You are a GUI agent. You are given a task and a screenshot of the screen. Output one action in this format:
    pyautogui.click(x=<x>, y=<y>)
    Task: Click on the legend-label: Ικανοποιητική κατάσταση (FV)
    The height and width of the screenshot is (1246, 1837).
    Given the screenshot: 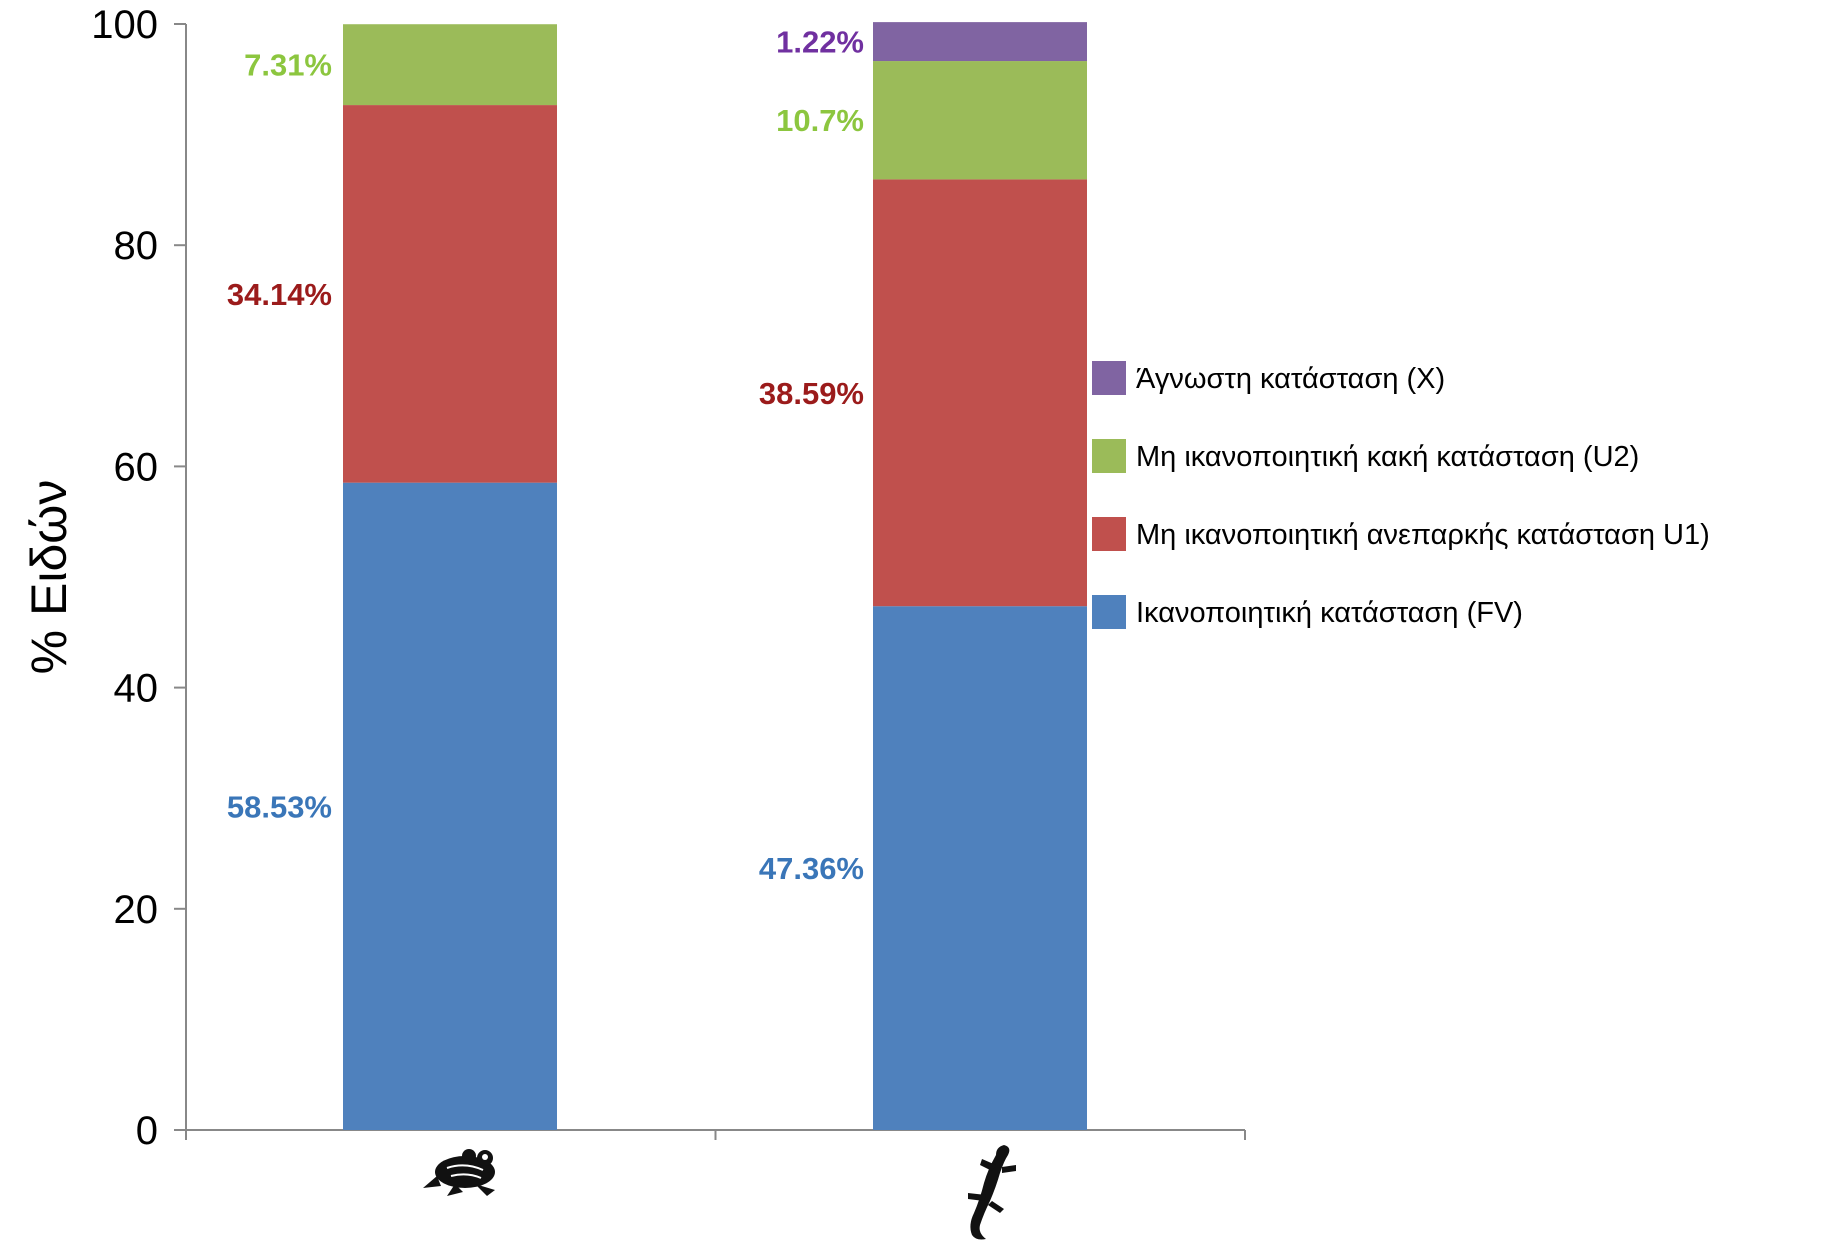 What is the action you would take?
    pyautogui.click(x=1329, y=613)
    